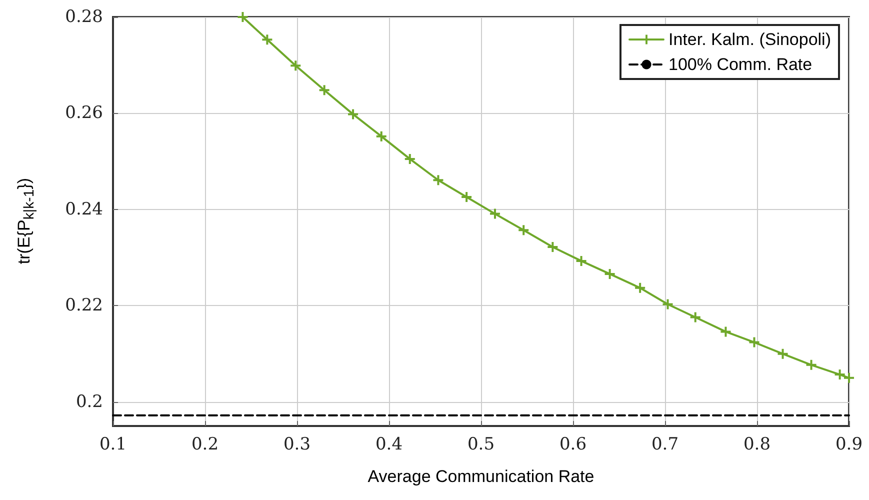 The height and width of the screenshot is (500, 869). What do you see at coordinates (740, 64) in the screenshot?
I see `legend-label: 100% Comm. Rate` at bounding box center [740, 64].